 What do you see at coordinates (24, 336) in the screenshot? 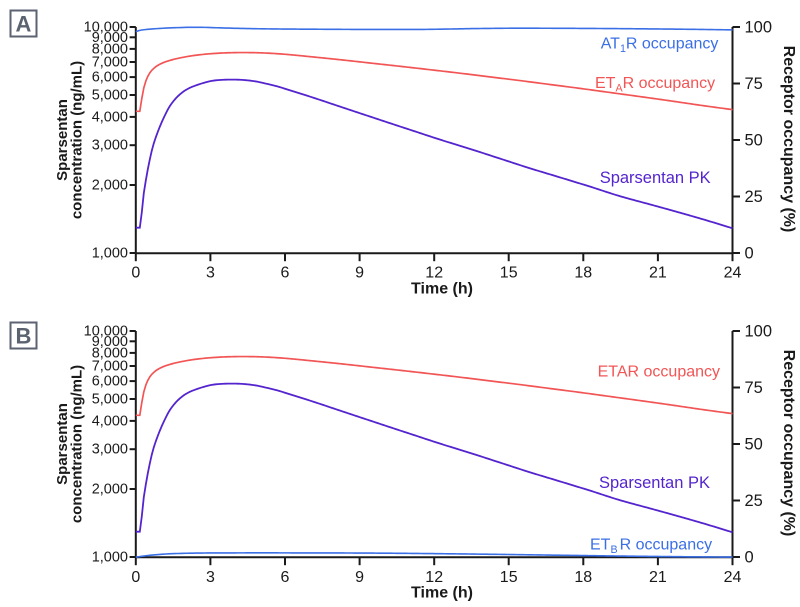
I see `svg-text: B` at bounding box center [24, 336].